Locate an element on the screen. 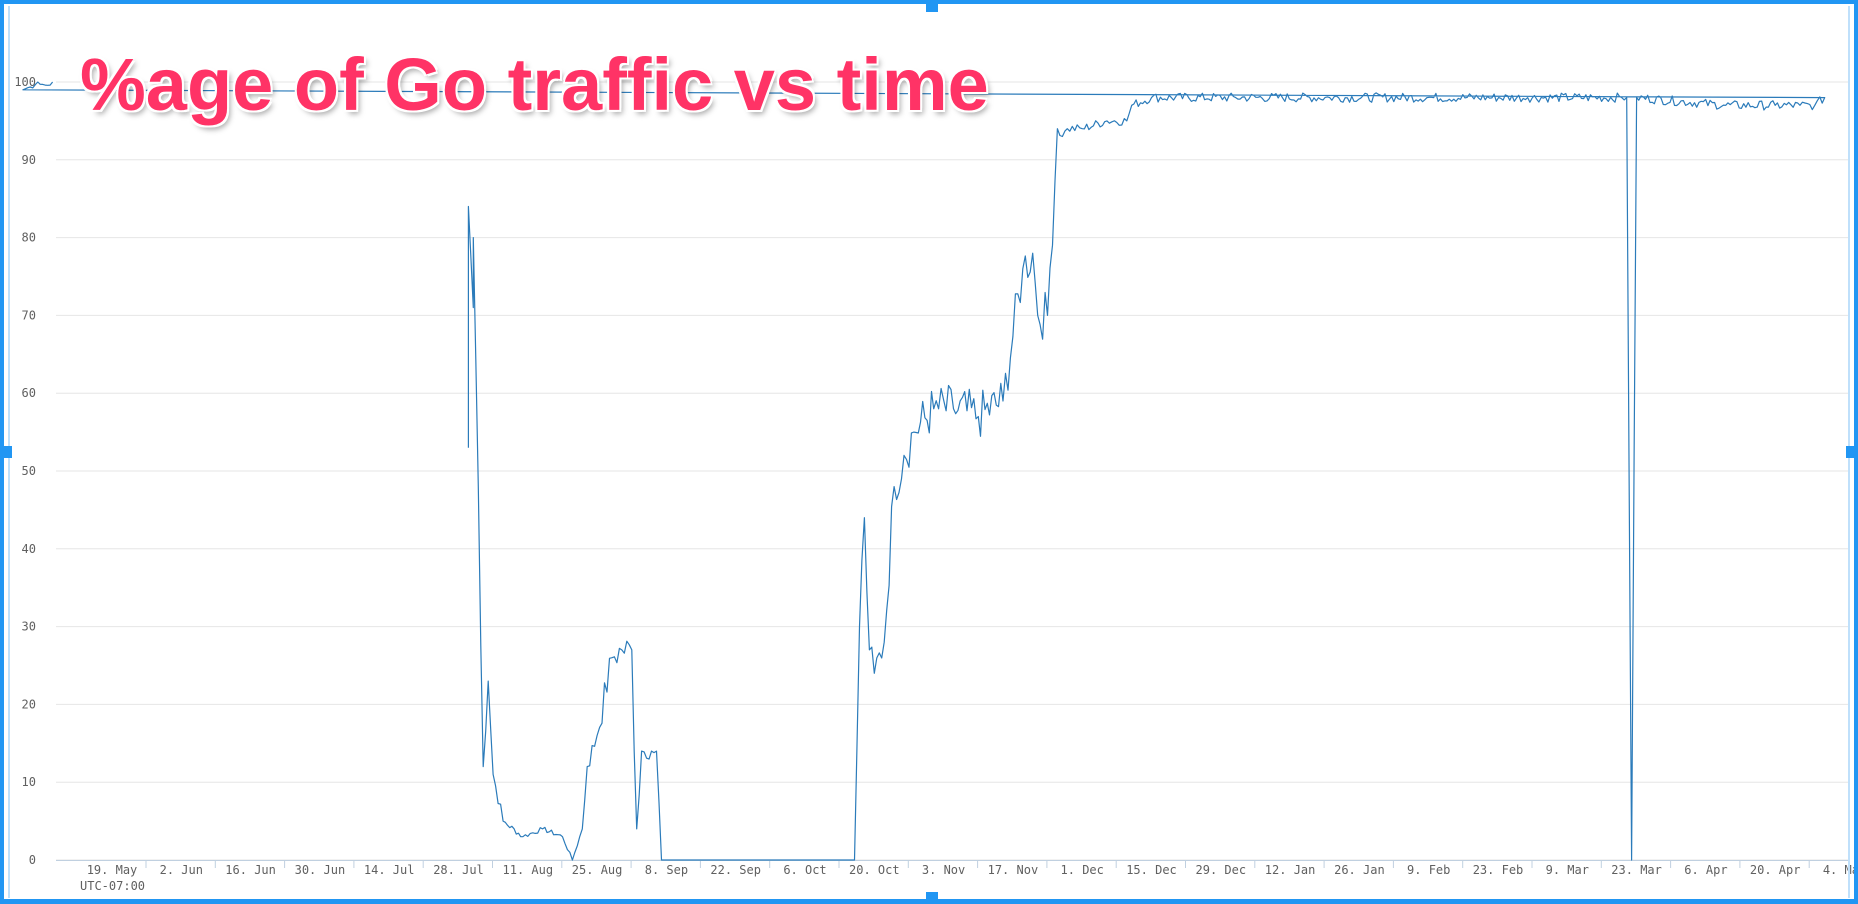 Image resolution: width=1858 pixels, height=904 pixels. x-tick-label: 6. Apr is located at coordinates (1705, 870).